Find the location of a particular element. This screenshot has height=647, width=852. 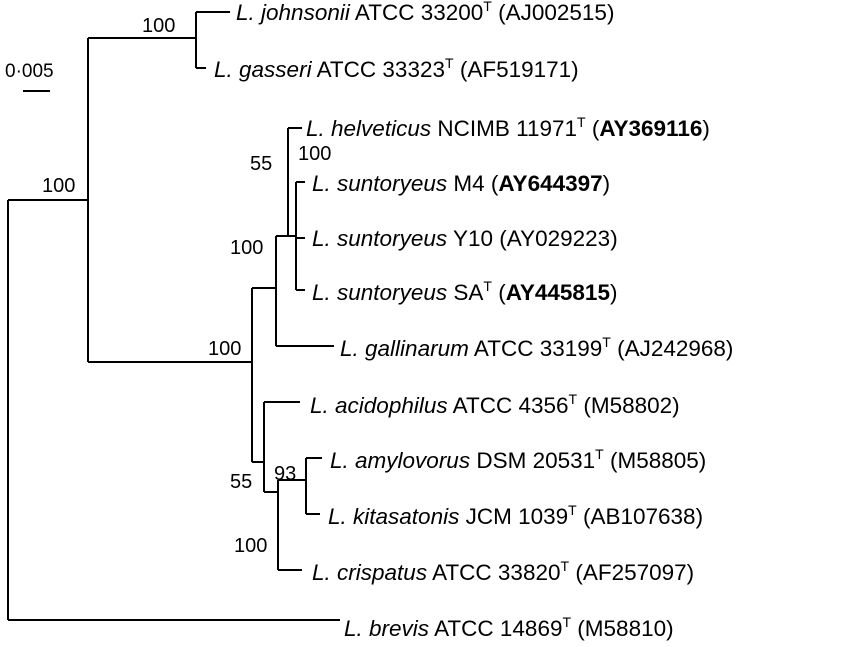

bootstrap-suntoryeus-cluster: 100 is located at coordinates (314, 154).